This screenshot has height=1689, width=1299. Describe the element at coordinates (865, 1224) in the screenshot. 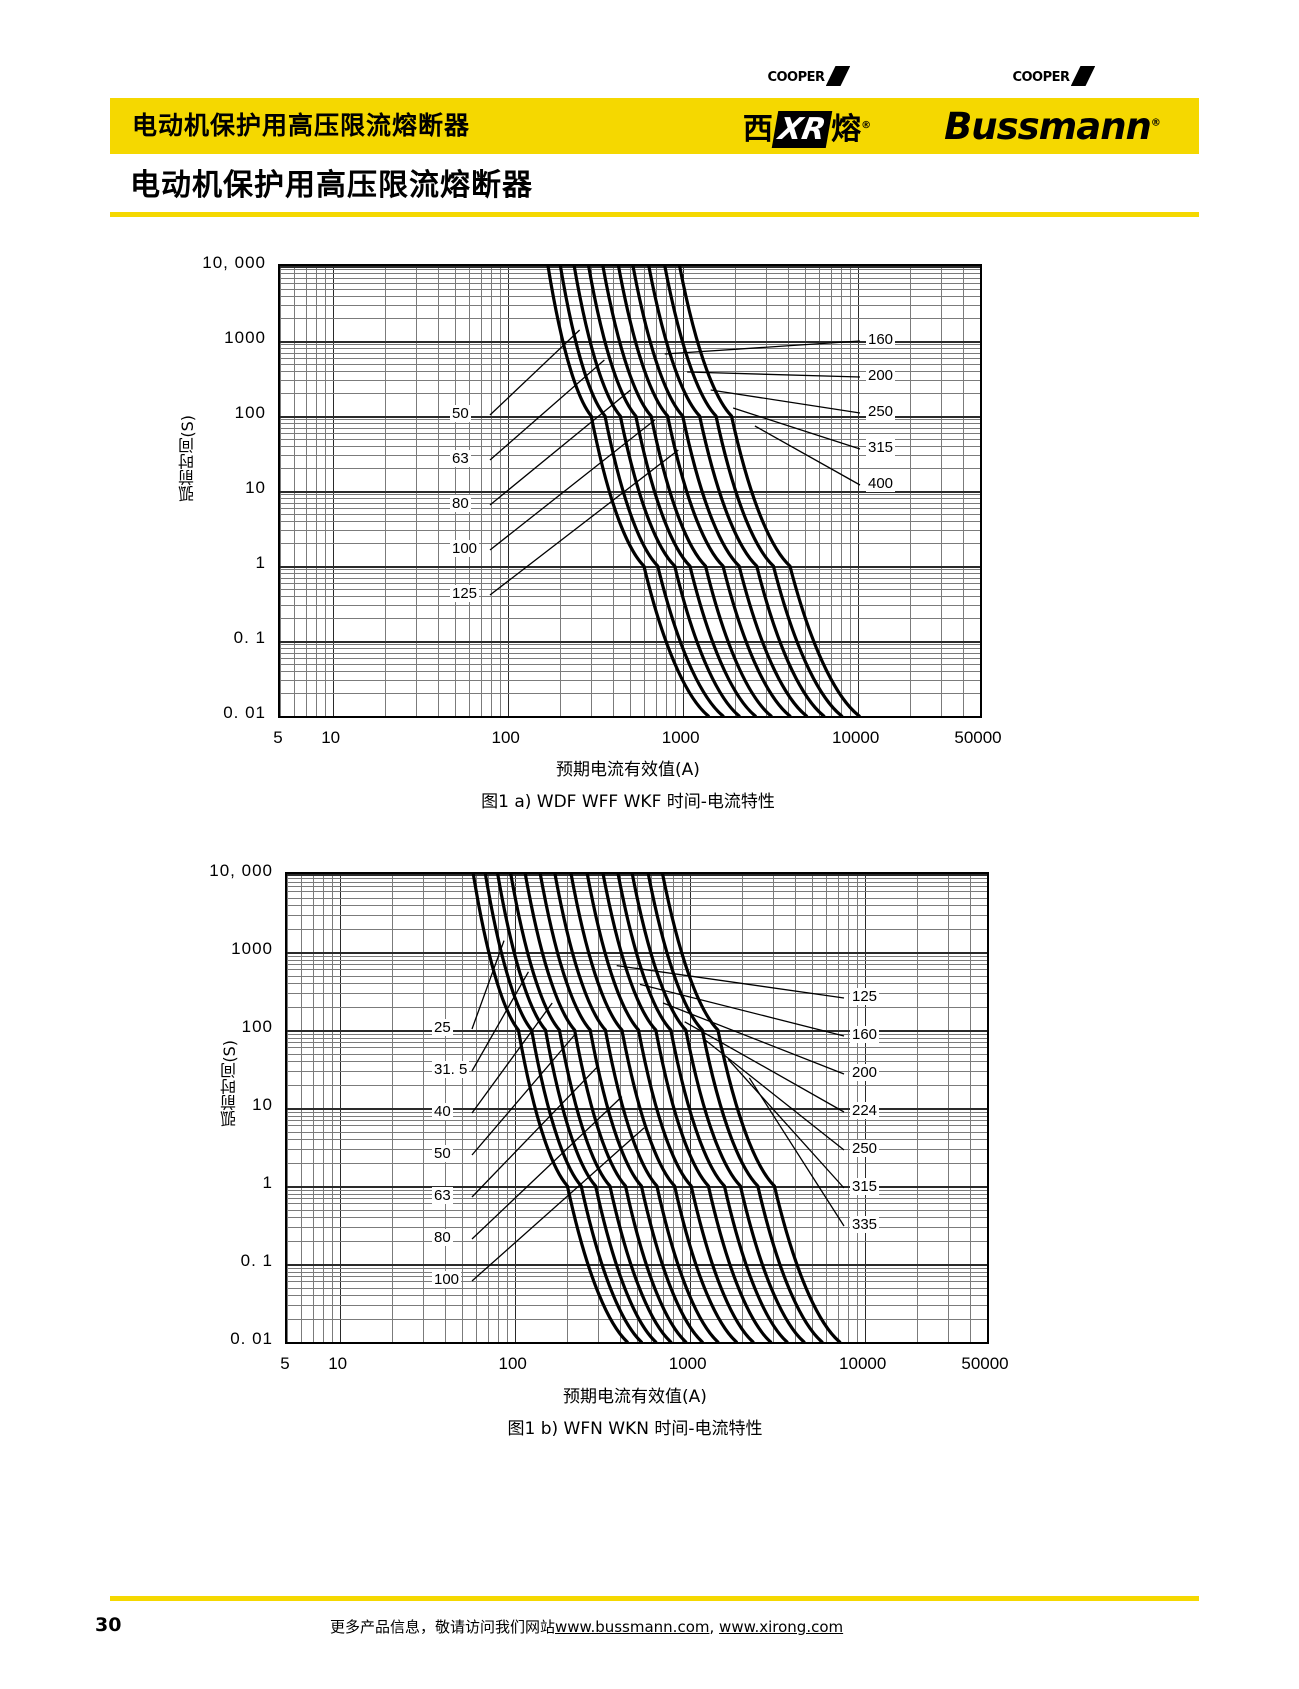

I see `curve-label-335: 335` at that location.